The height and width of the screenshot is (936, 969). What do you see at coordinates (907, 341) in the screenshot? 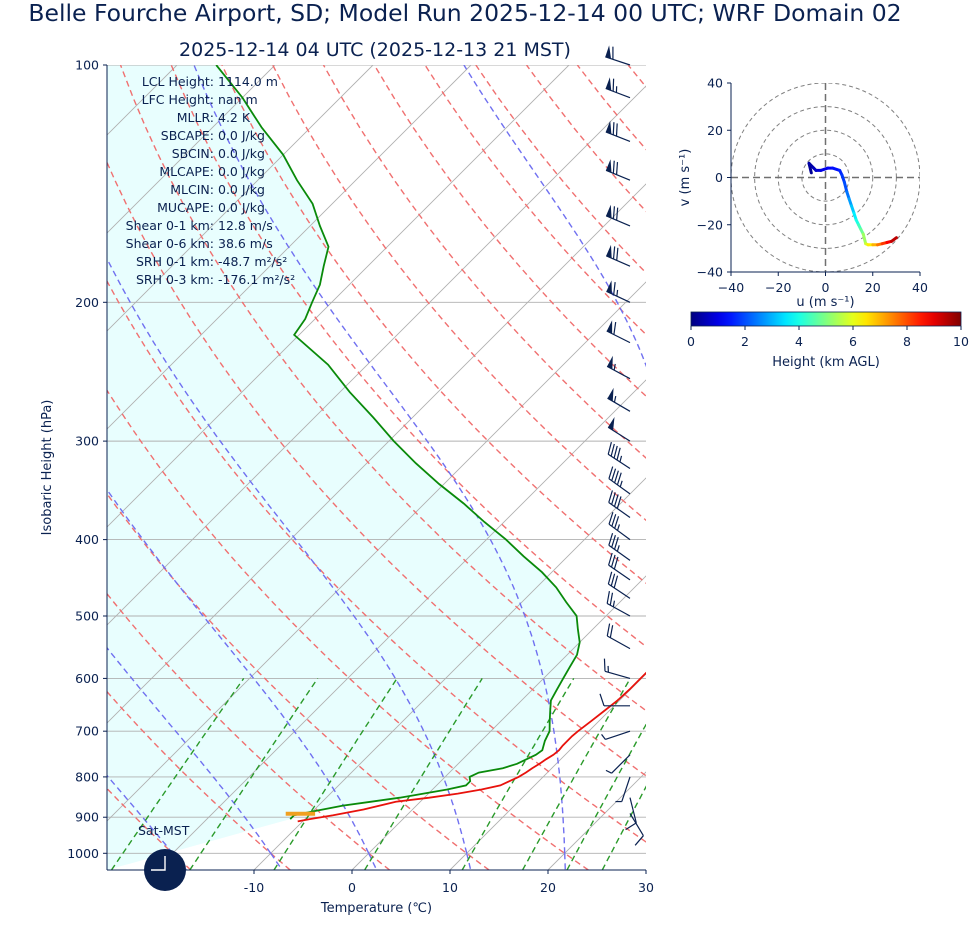
I see `colorbar-tick-label: 8` at bounding box center [907, 341].